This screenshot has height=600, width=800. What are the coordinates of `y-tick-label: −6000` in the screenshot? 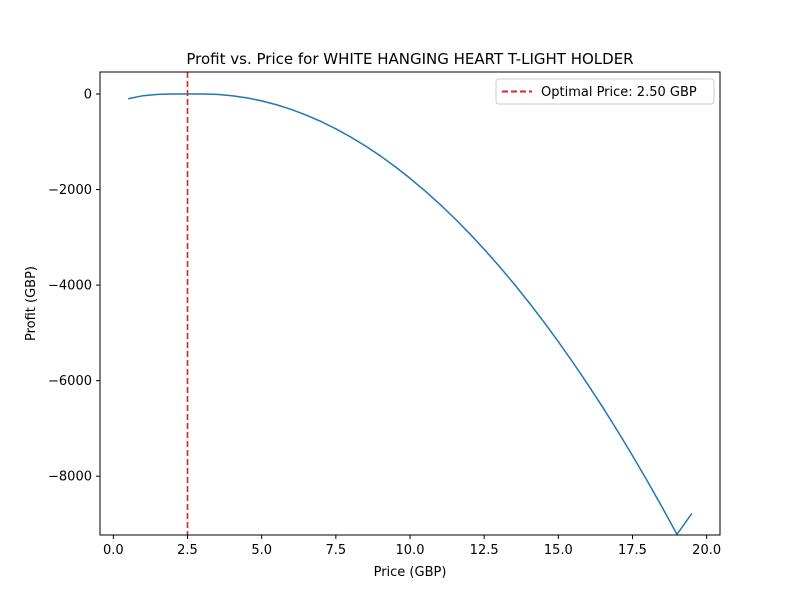 It's located at (70, 381).